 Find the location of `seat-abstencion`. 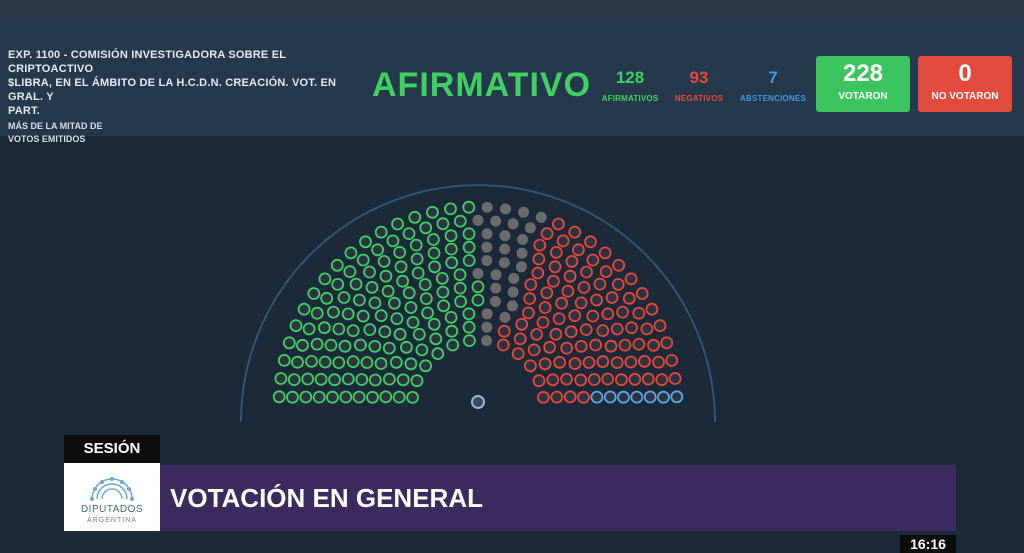

seat-abstencion is located at coordinates (610, 397).